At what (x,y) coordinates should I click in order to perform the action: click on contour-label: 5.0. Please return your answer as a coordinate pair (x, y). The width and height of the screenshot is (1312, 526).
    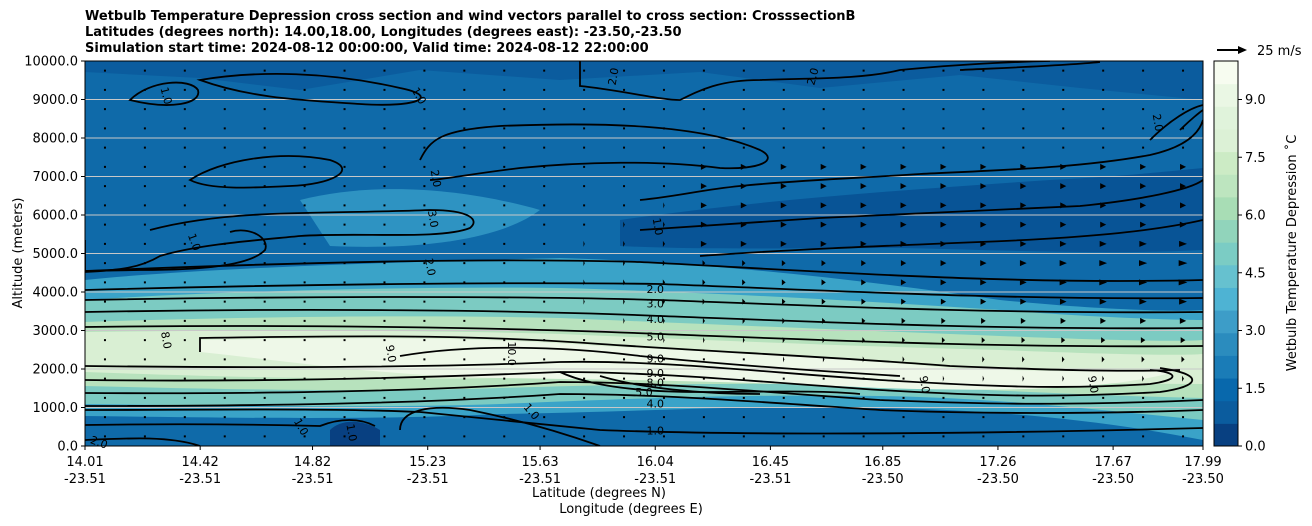
    Looking at the image, I should click on (655, 336).